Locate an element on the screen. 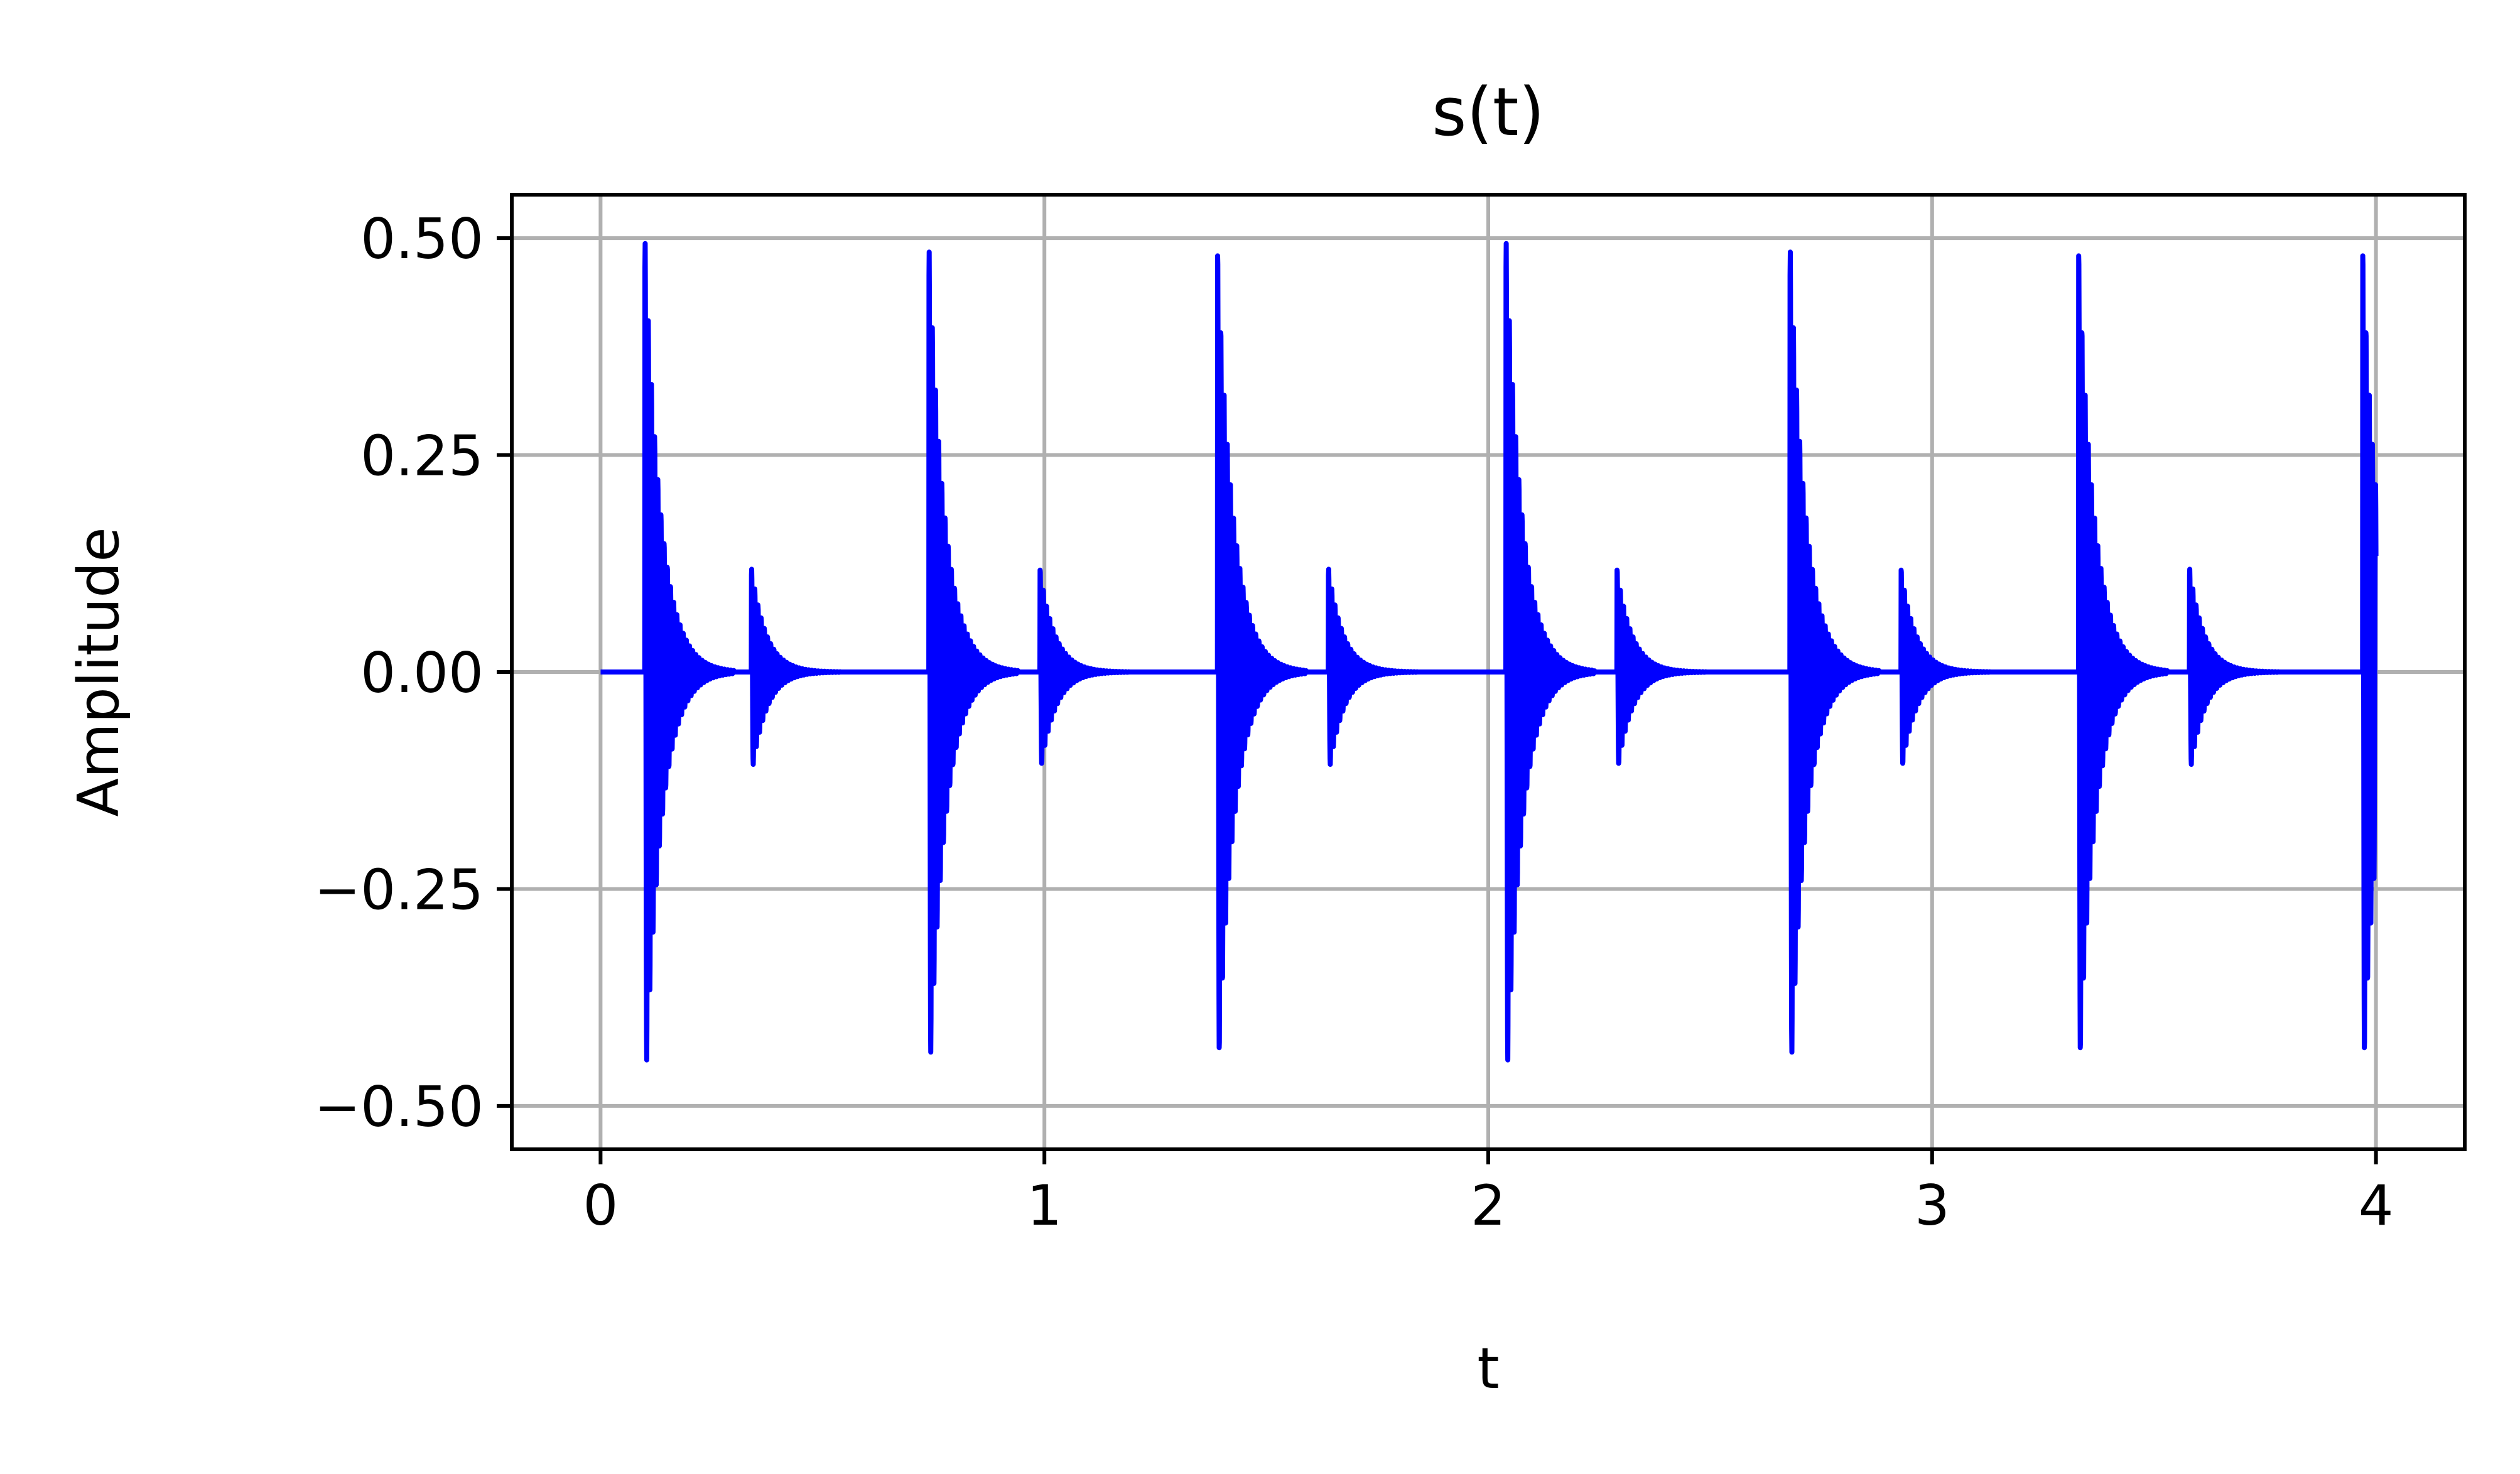 The image size is (2520, 1474). x-tick-label-1: 1 is located at coordinates (1044, 1205).